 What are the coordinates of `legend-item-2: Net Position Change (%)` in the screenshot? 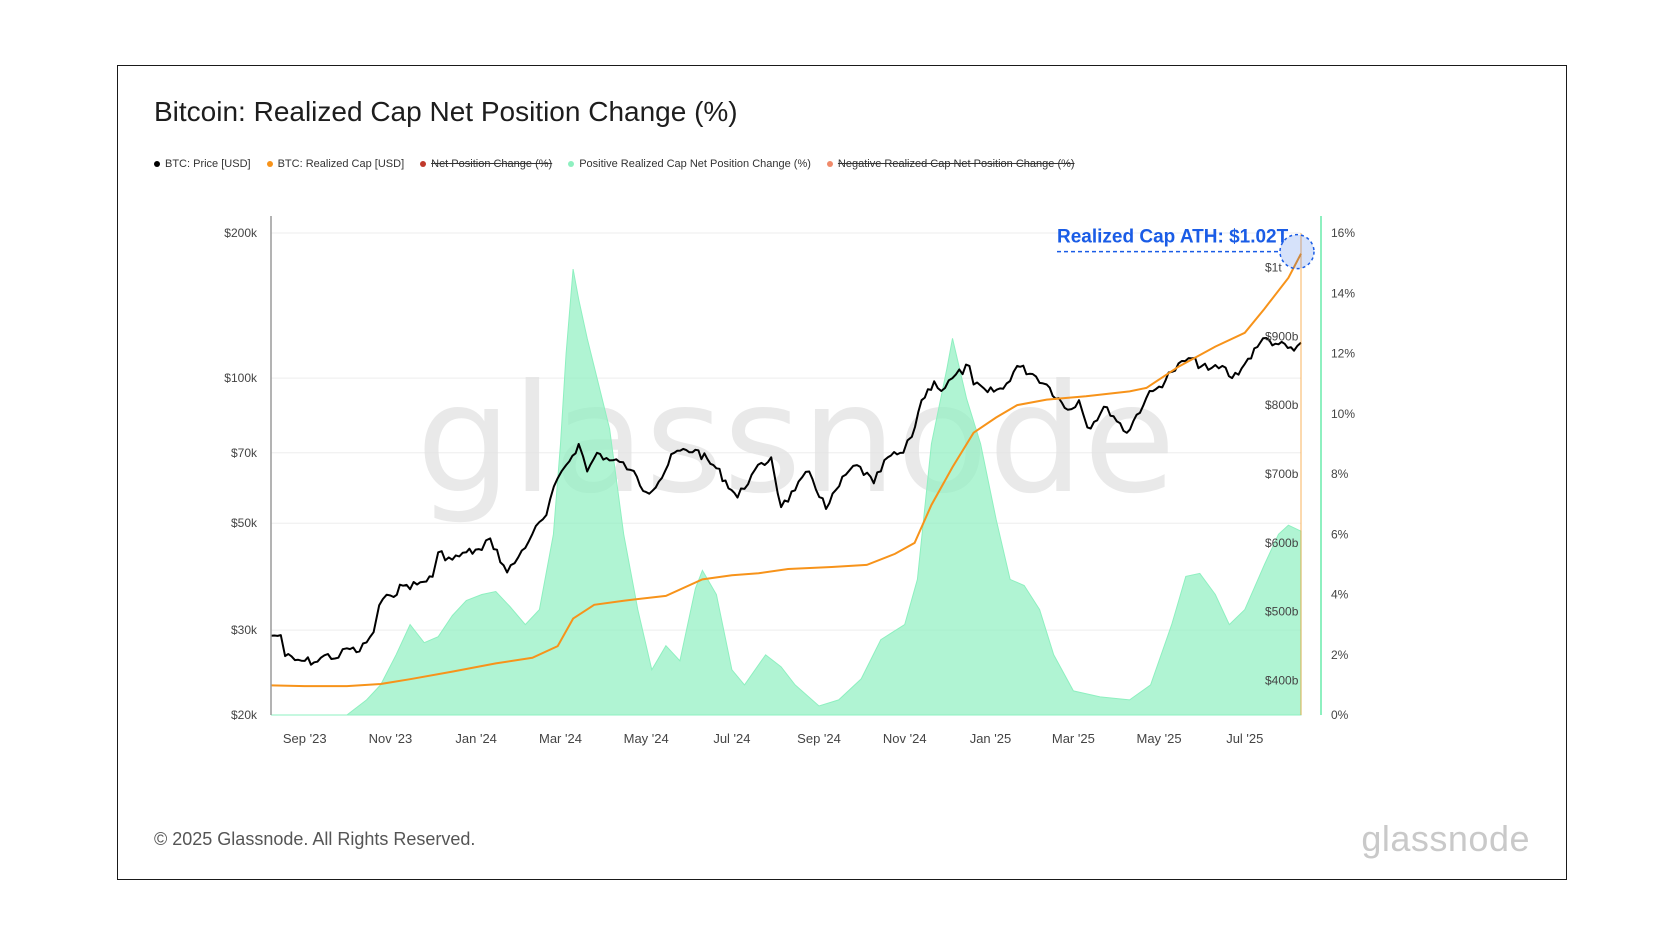 It's located at (486, 164).